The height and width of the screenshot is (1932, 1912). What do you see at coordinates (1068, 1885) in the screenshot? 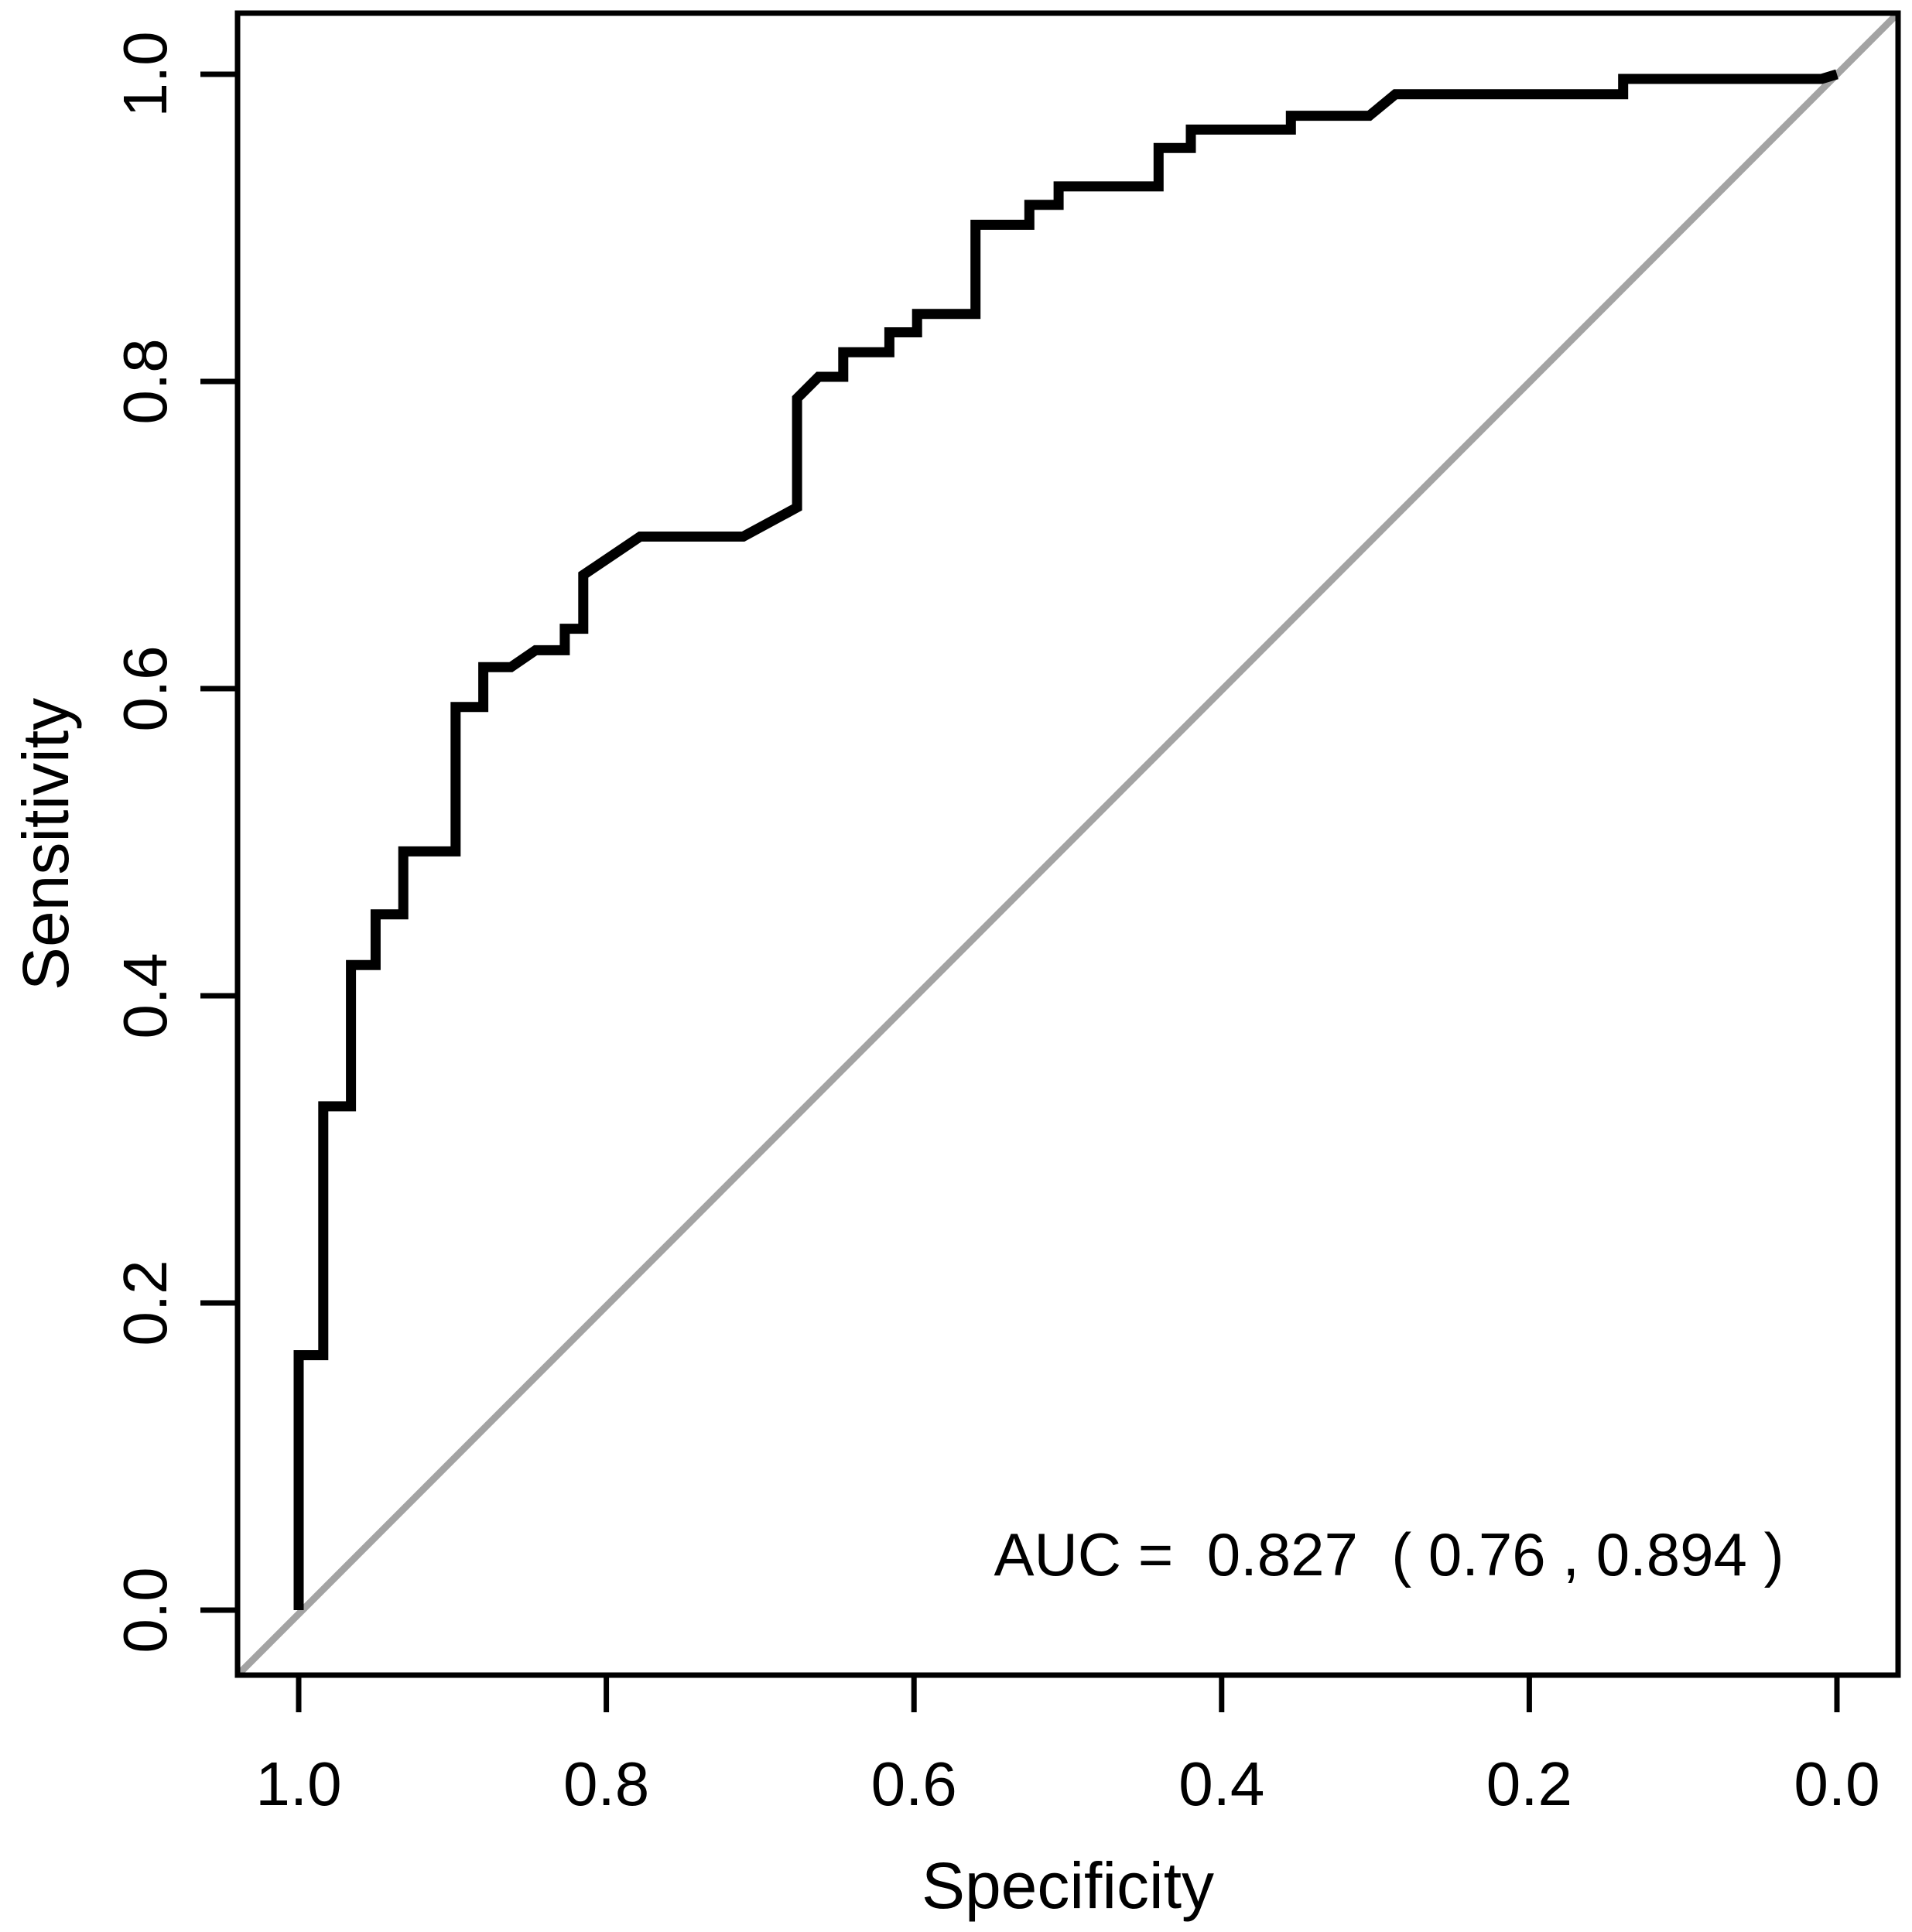
I see `x-axis-label: Specificity` at bounding box center [1068, 1885].